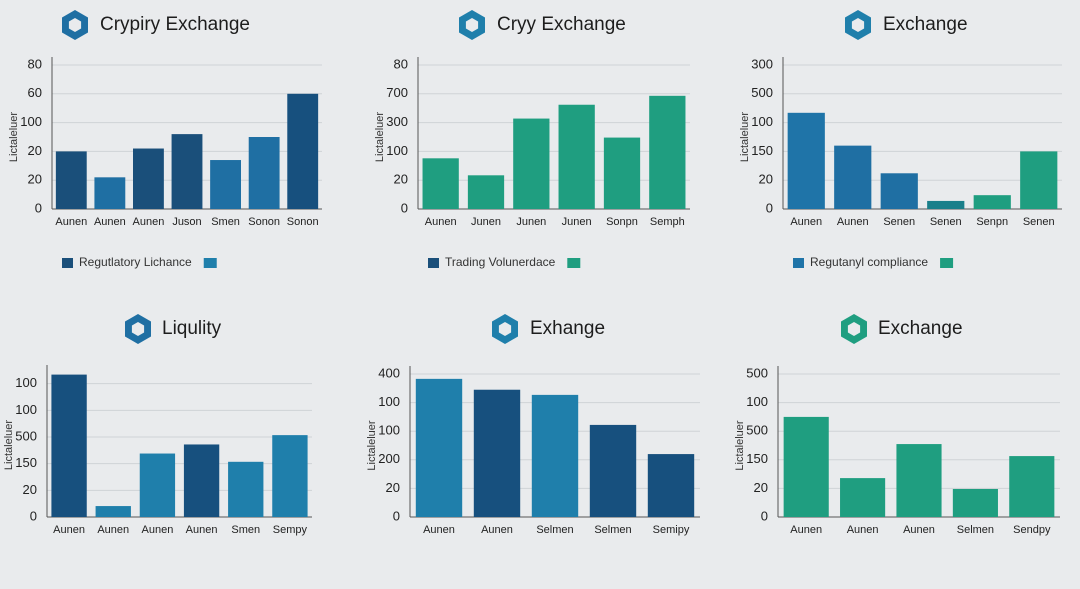  What do you see at coordinates (567, 328) in the screenshot?
I see `chart-title: Exhange` at bounding box center [567, 328].